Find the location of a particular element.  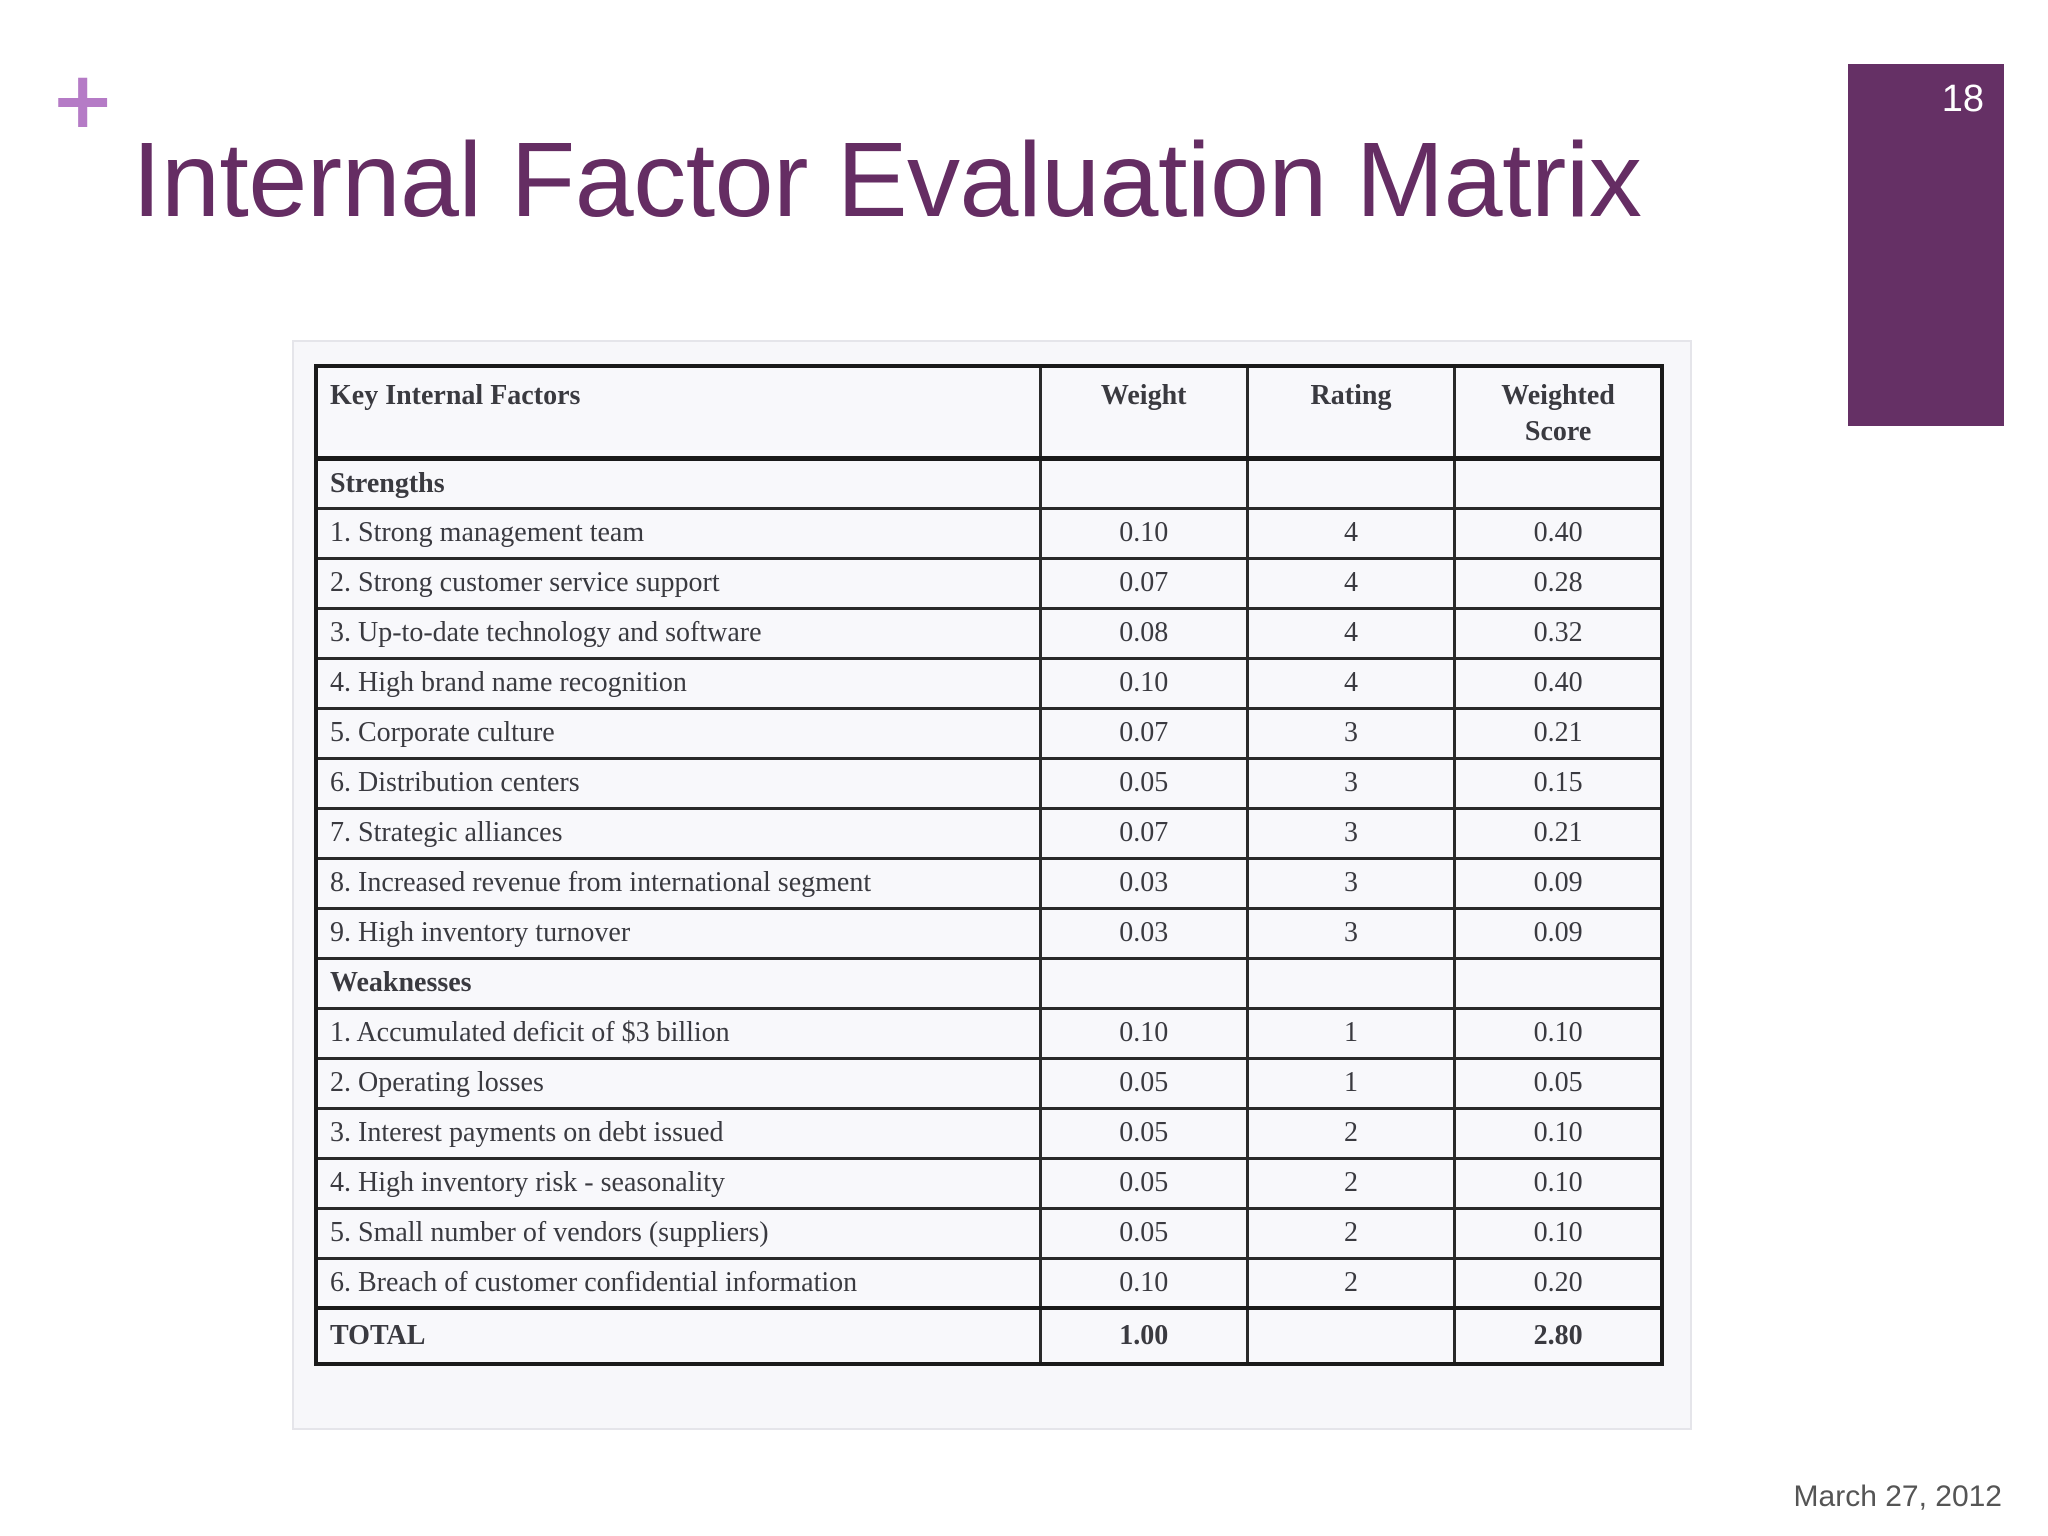

weaknesses-section-row: Weaknesses is located at coordinates (989, 983).